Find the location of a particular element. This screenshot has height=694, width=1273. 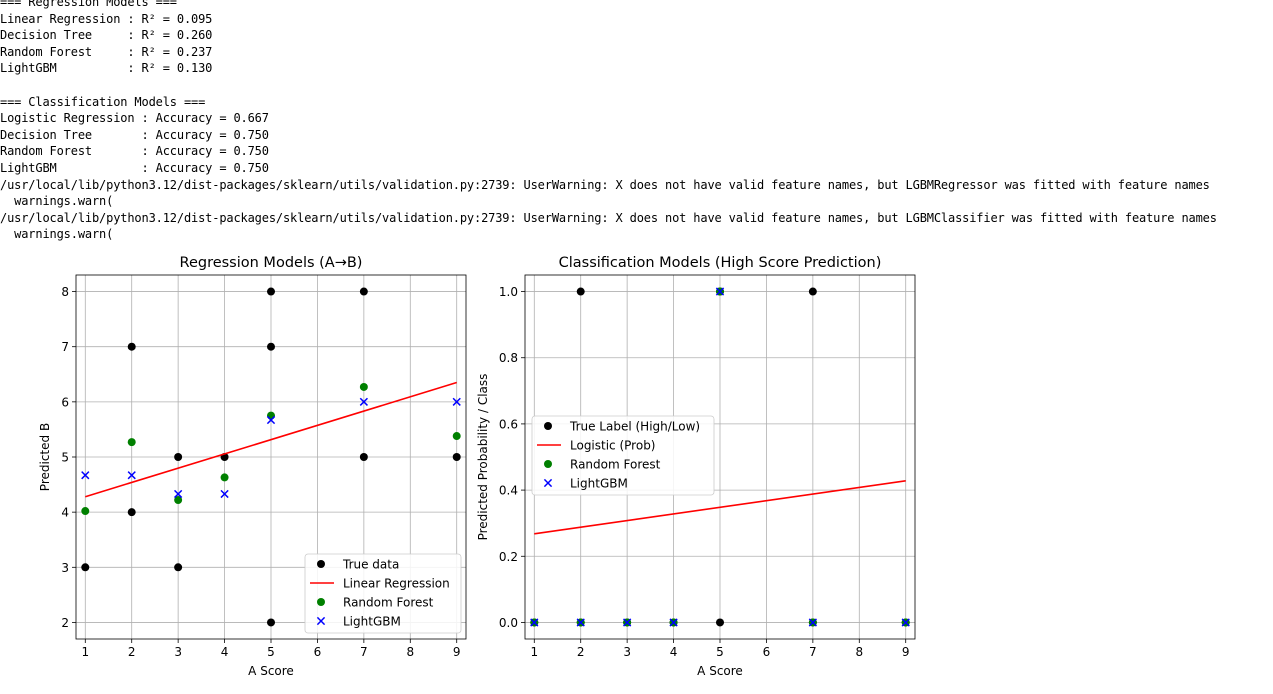

series-linear-regression is located at coordinates (271, 439).